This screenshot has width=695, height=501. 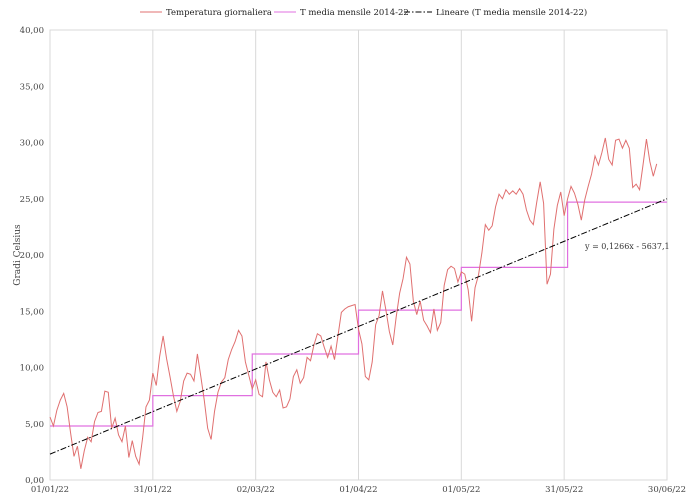 What do you see at coordinates (32, 200) in the screenshot?
I see `y-tick-label: 25,00` at bounding box center [32, 200].